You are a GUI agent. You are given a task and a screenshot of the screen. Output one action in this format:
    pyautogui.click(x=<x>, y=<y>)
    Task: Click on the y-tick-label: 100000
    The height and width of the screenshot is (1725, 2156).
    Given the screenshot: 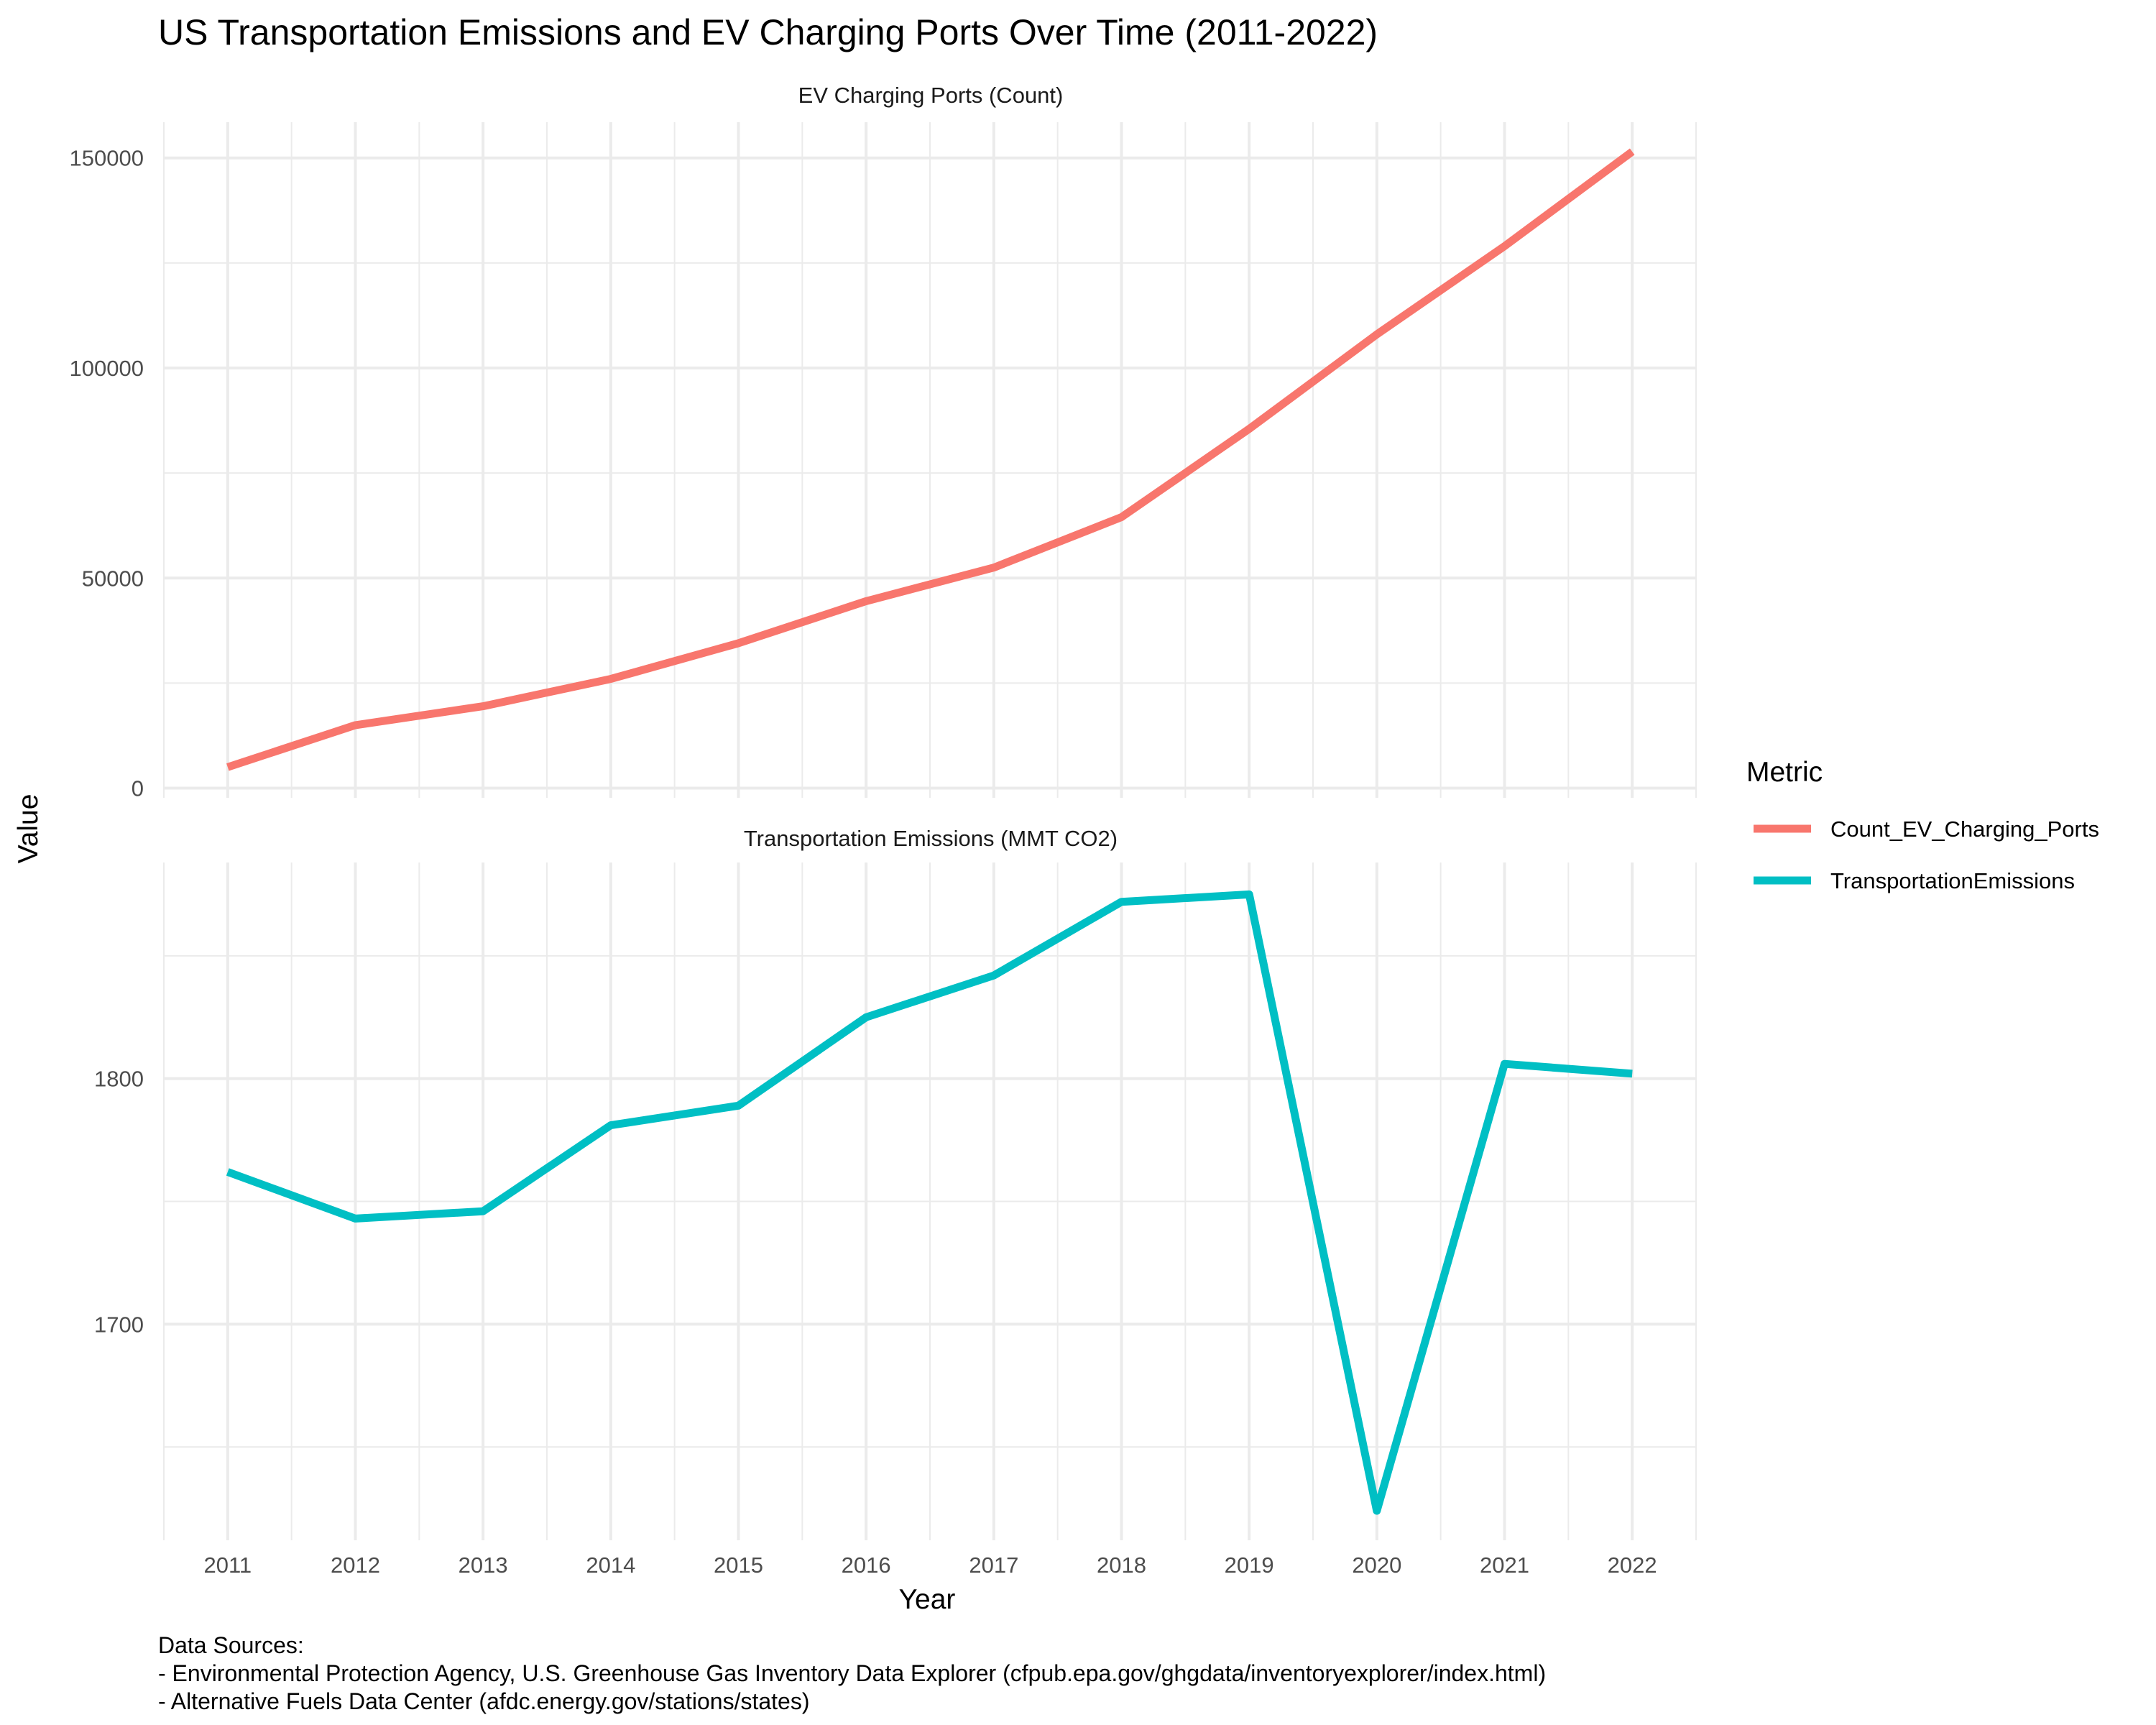 What is the action you would take?
    pyautogui.click(x=107, y=368)
    